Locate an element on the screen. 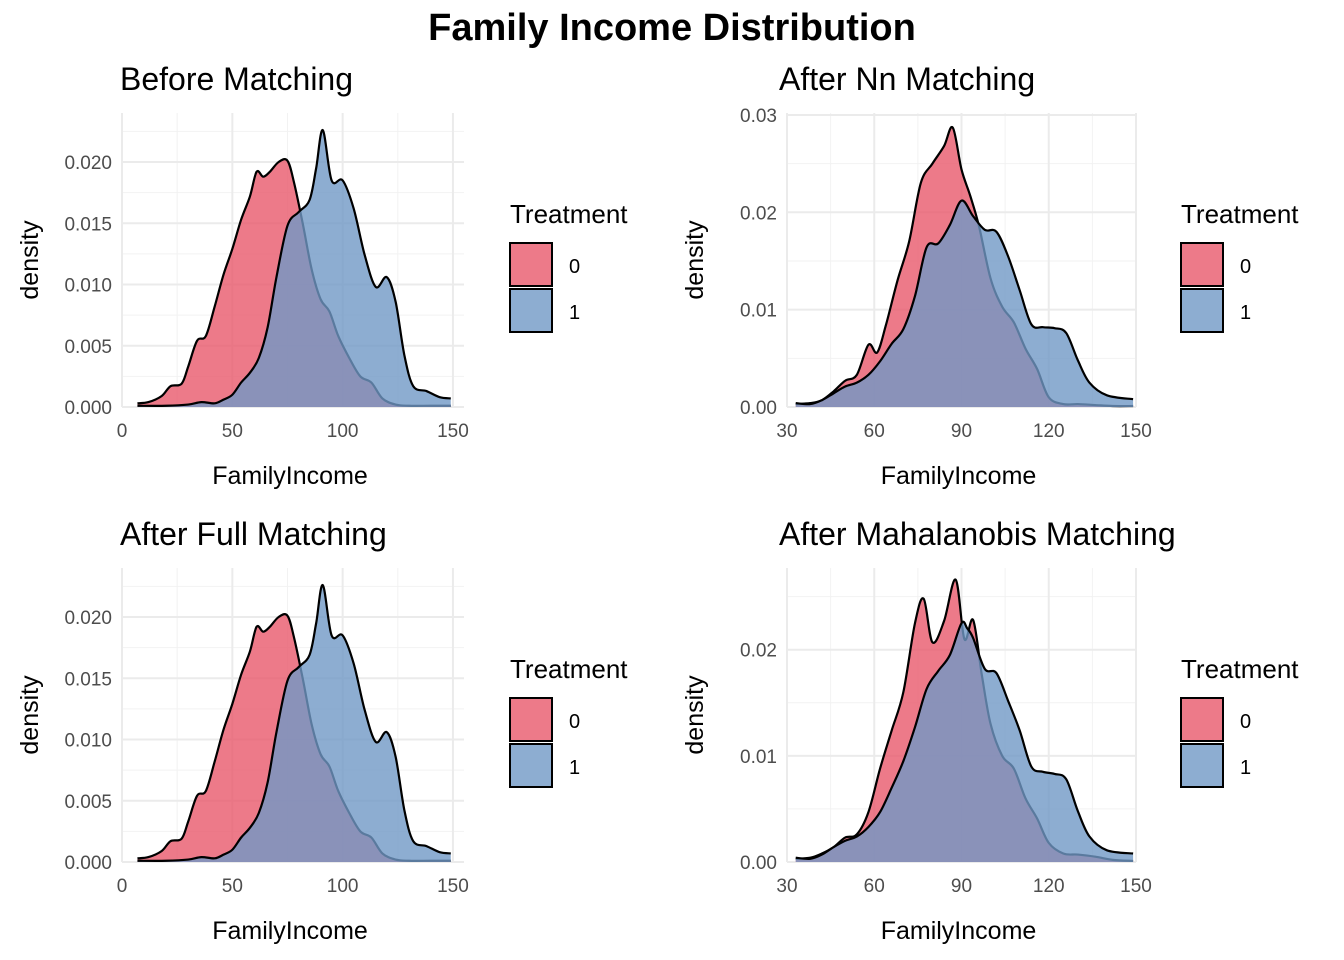  figure-title: Family Income Distribution is located at coordinates (672, 28).